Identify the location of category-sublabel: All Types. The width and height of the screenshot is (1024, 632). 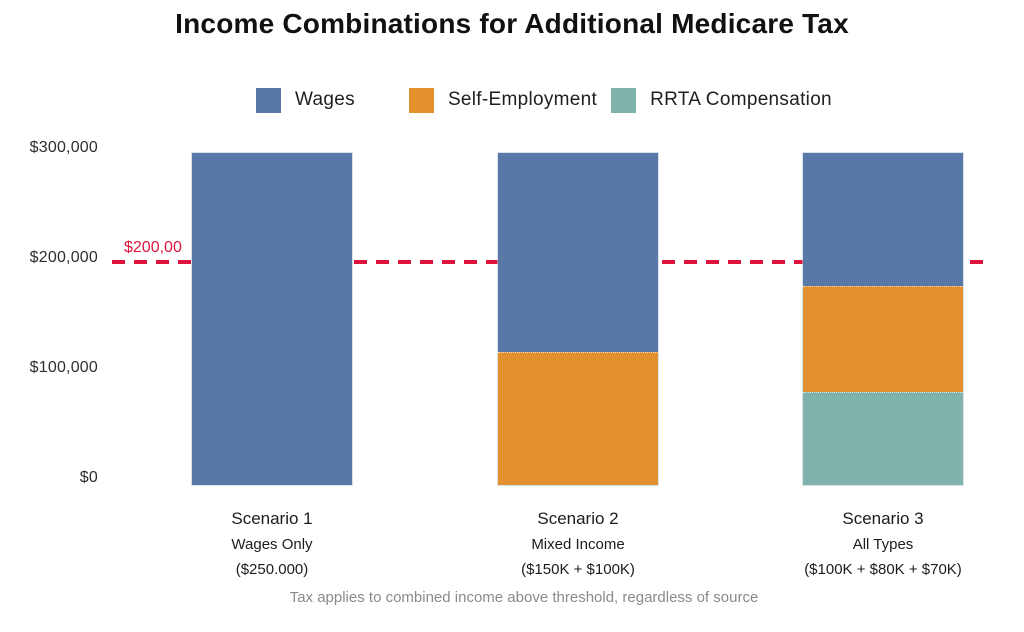
(883, 544).